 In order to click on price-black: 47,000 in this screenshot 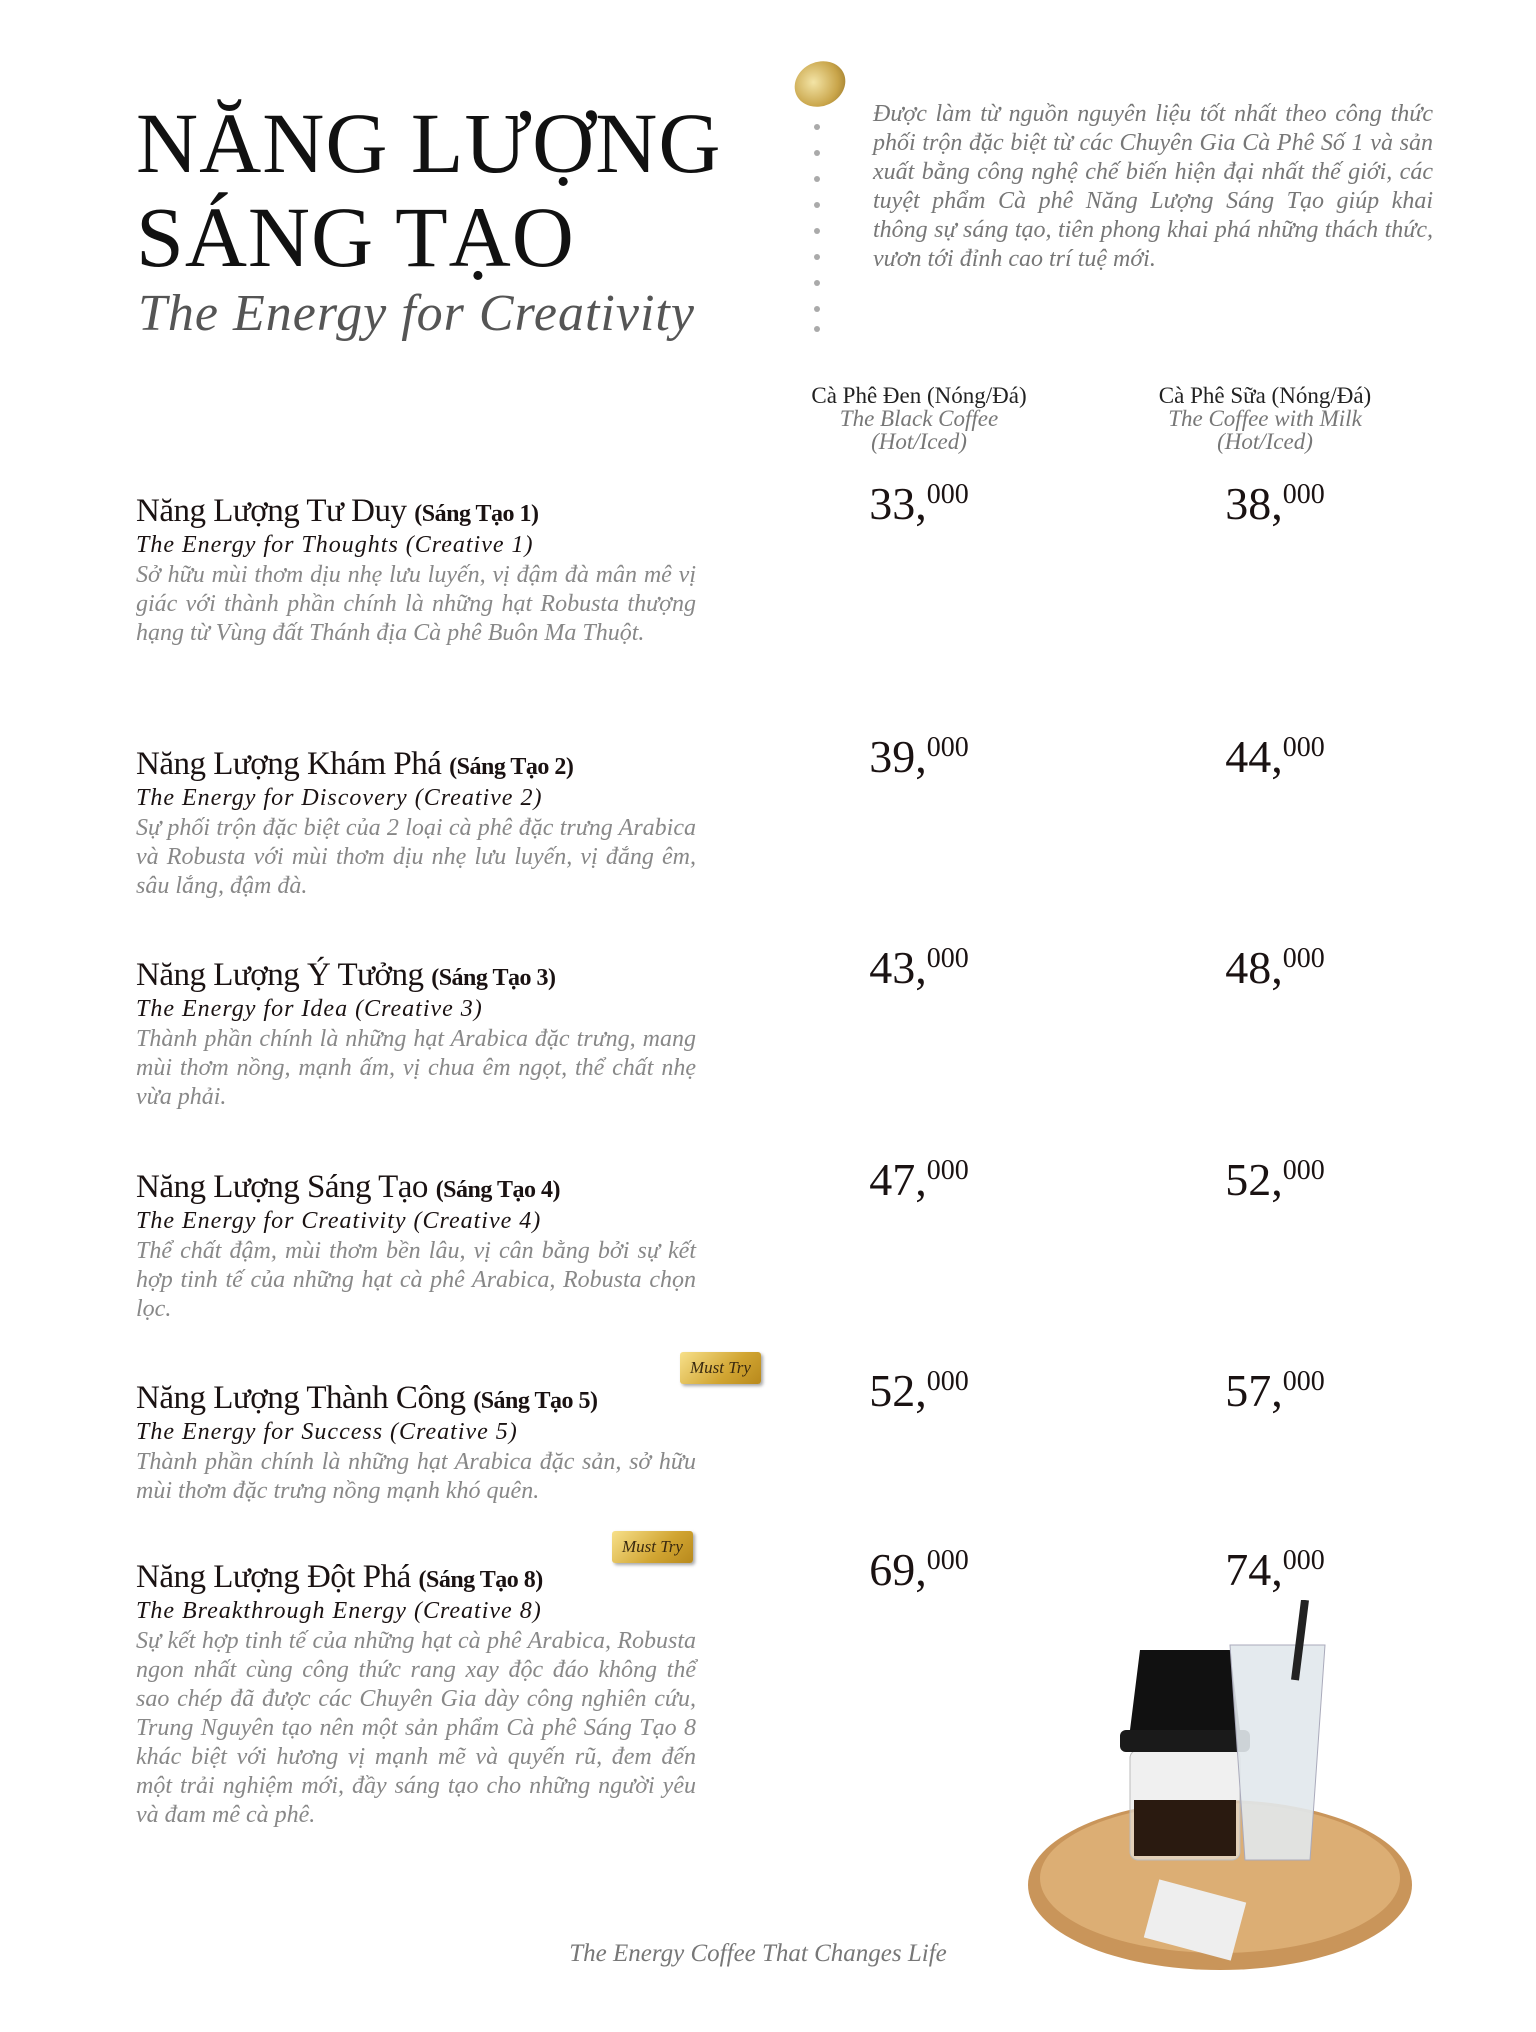, I will do `click(919, 1179)`.